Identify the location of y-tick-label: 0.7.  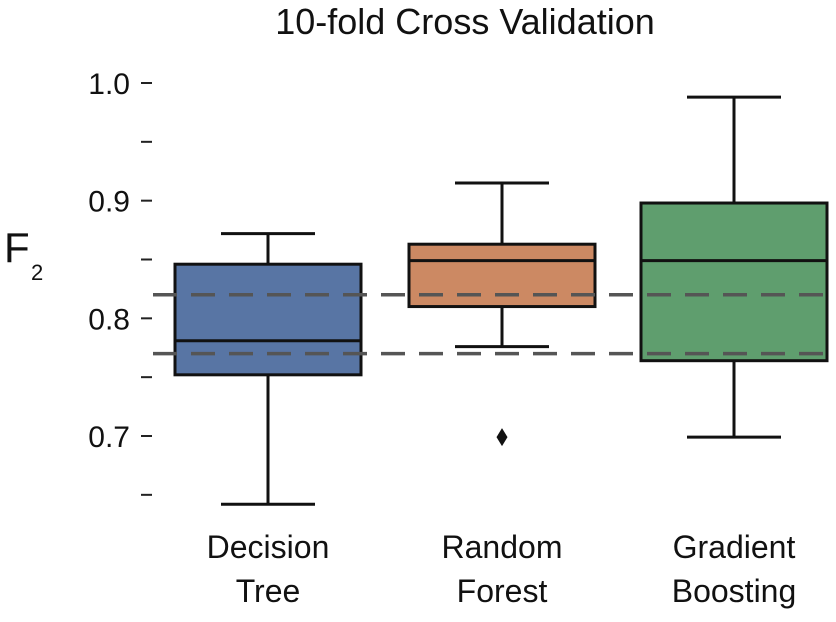
(109, 437).